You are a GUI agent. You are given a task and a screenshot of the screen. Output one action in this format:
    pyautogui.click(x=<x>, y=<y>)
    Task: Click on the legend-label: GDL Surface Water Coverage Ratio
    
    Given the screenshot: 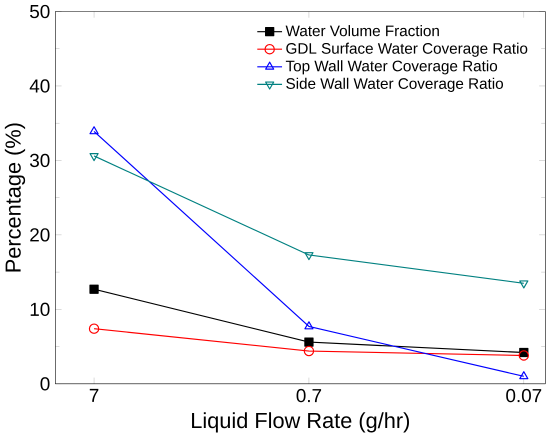 What is the action you would take?
    pyautogui.click(x=407, y=49)
    